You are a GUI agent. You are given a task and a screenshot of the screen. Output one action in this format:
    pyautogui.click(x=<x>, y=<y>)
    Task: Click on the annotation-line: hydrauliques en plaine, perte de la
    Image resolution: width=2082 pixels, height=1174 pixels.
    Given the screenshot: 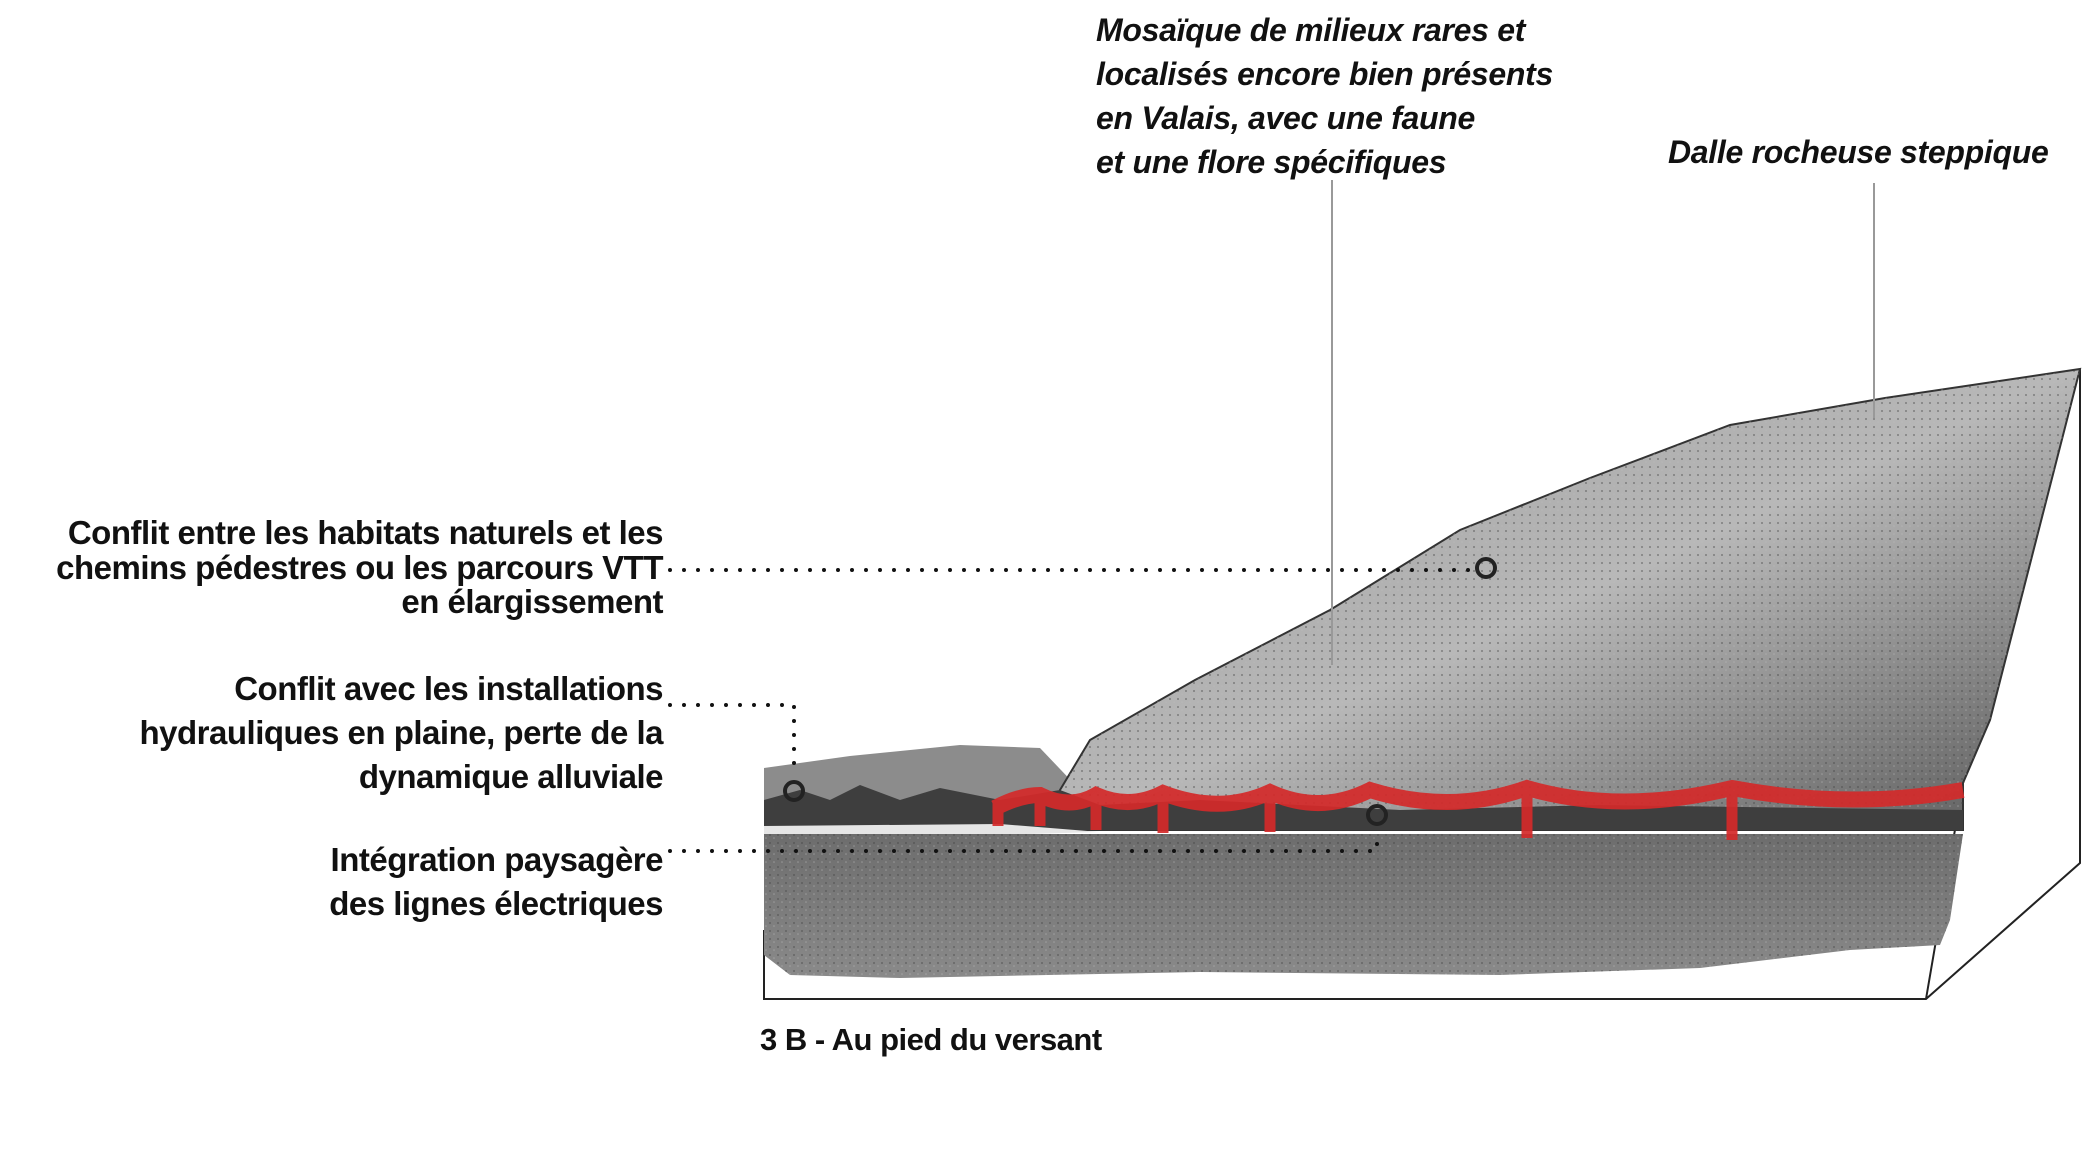 What is the action you would take?
    pyautogui.click(x=401, y=732)
    